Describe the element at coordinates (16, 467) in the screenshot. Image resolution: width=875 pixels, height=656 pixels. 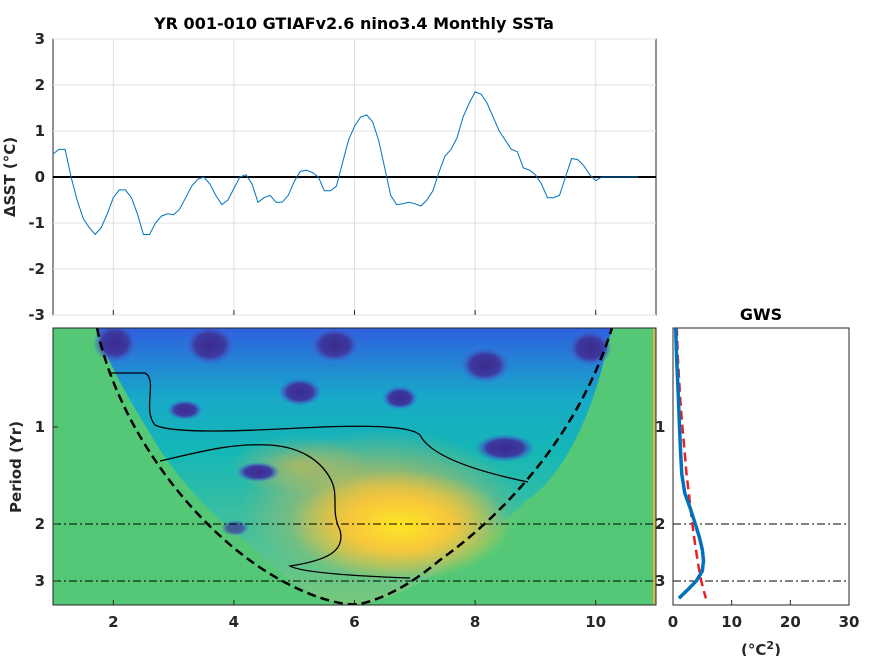
I see `wavelet-ylabel: Period (Yr)` at that location.